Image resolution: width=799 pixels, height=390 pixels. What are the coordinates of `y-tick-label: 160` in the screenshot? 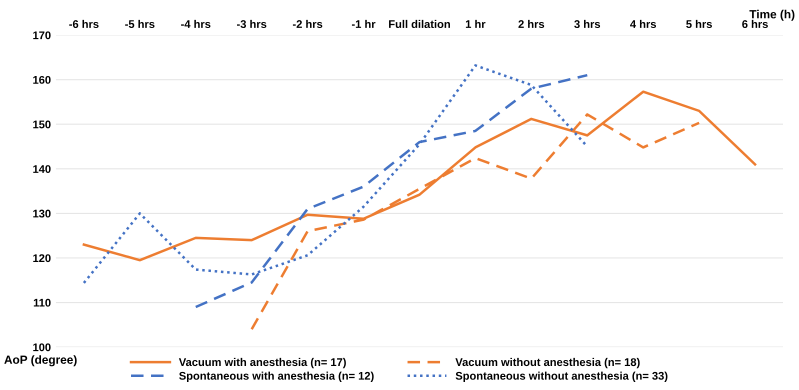 It's located at (42, 80).